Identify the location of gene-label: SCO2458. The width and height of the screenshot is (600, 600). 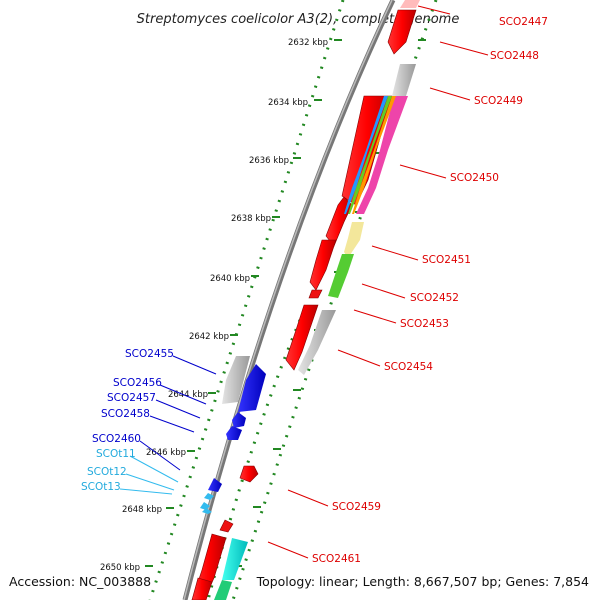
(125, 414).